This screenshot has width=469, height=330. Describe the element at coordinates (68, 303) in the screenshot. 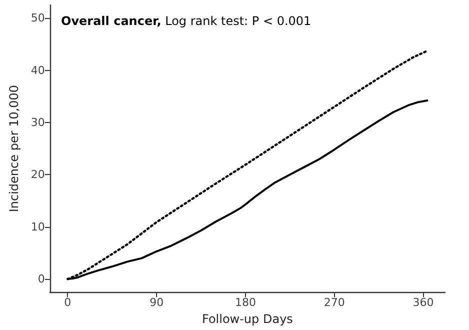

I see `x-tick-label: 0` at that location.